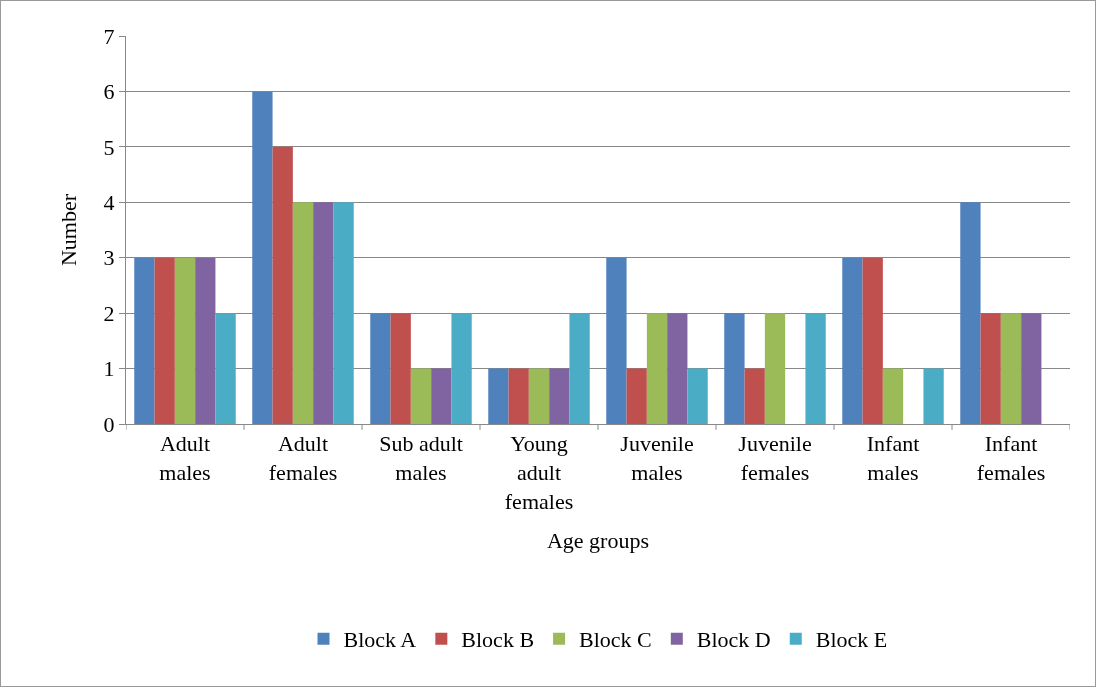  I want to click on y-tick-label: 0, so click(109, 424).